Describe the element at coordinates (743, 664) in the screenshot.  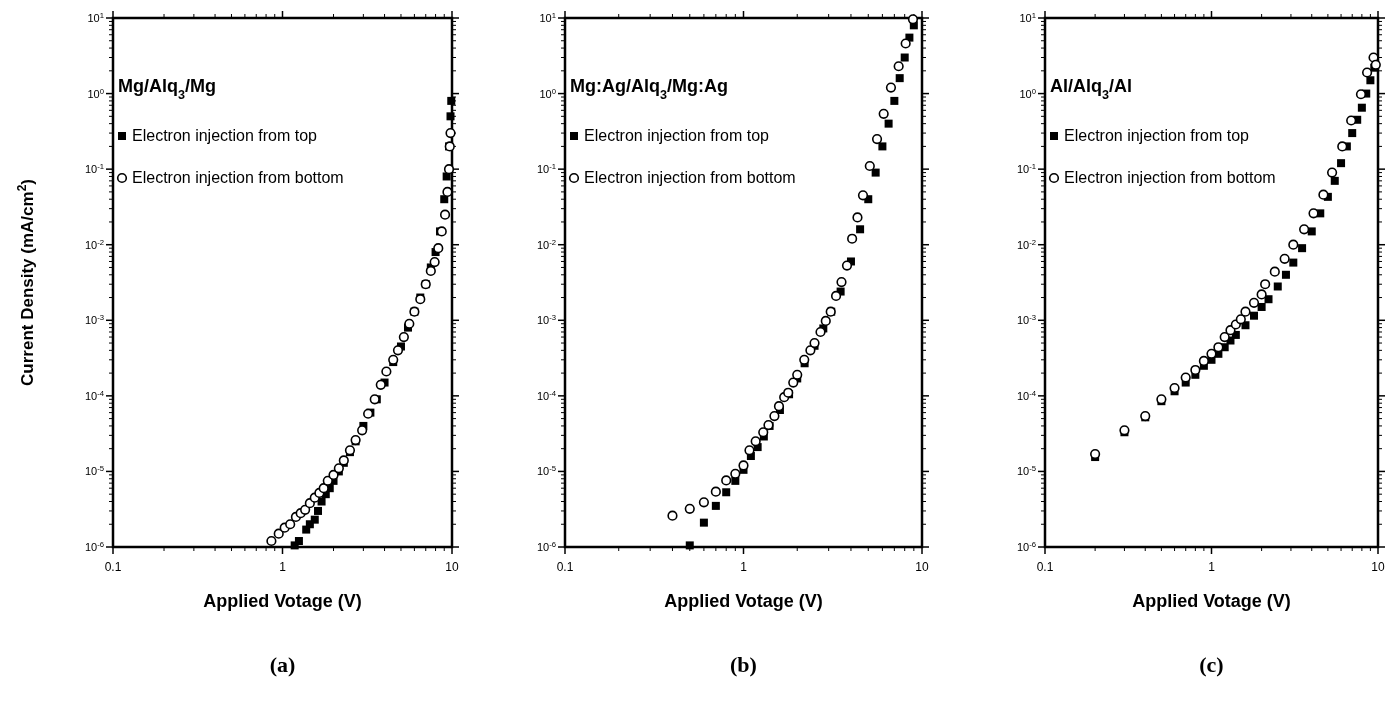
I see `text: (b)` at that location.